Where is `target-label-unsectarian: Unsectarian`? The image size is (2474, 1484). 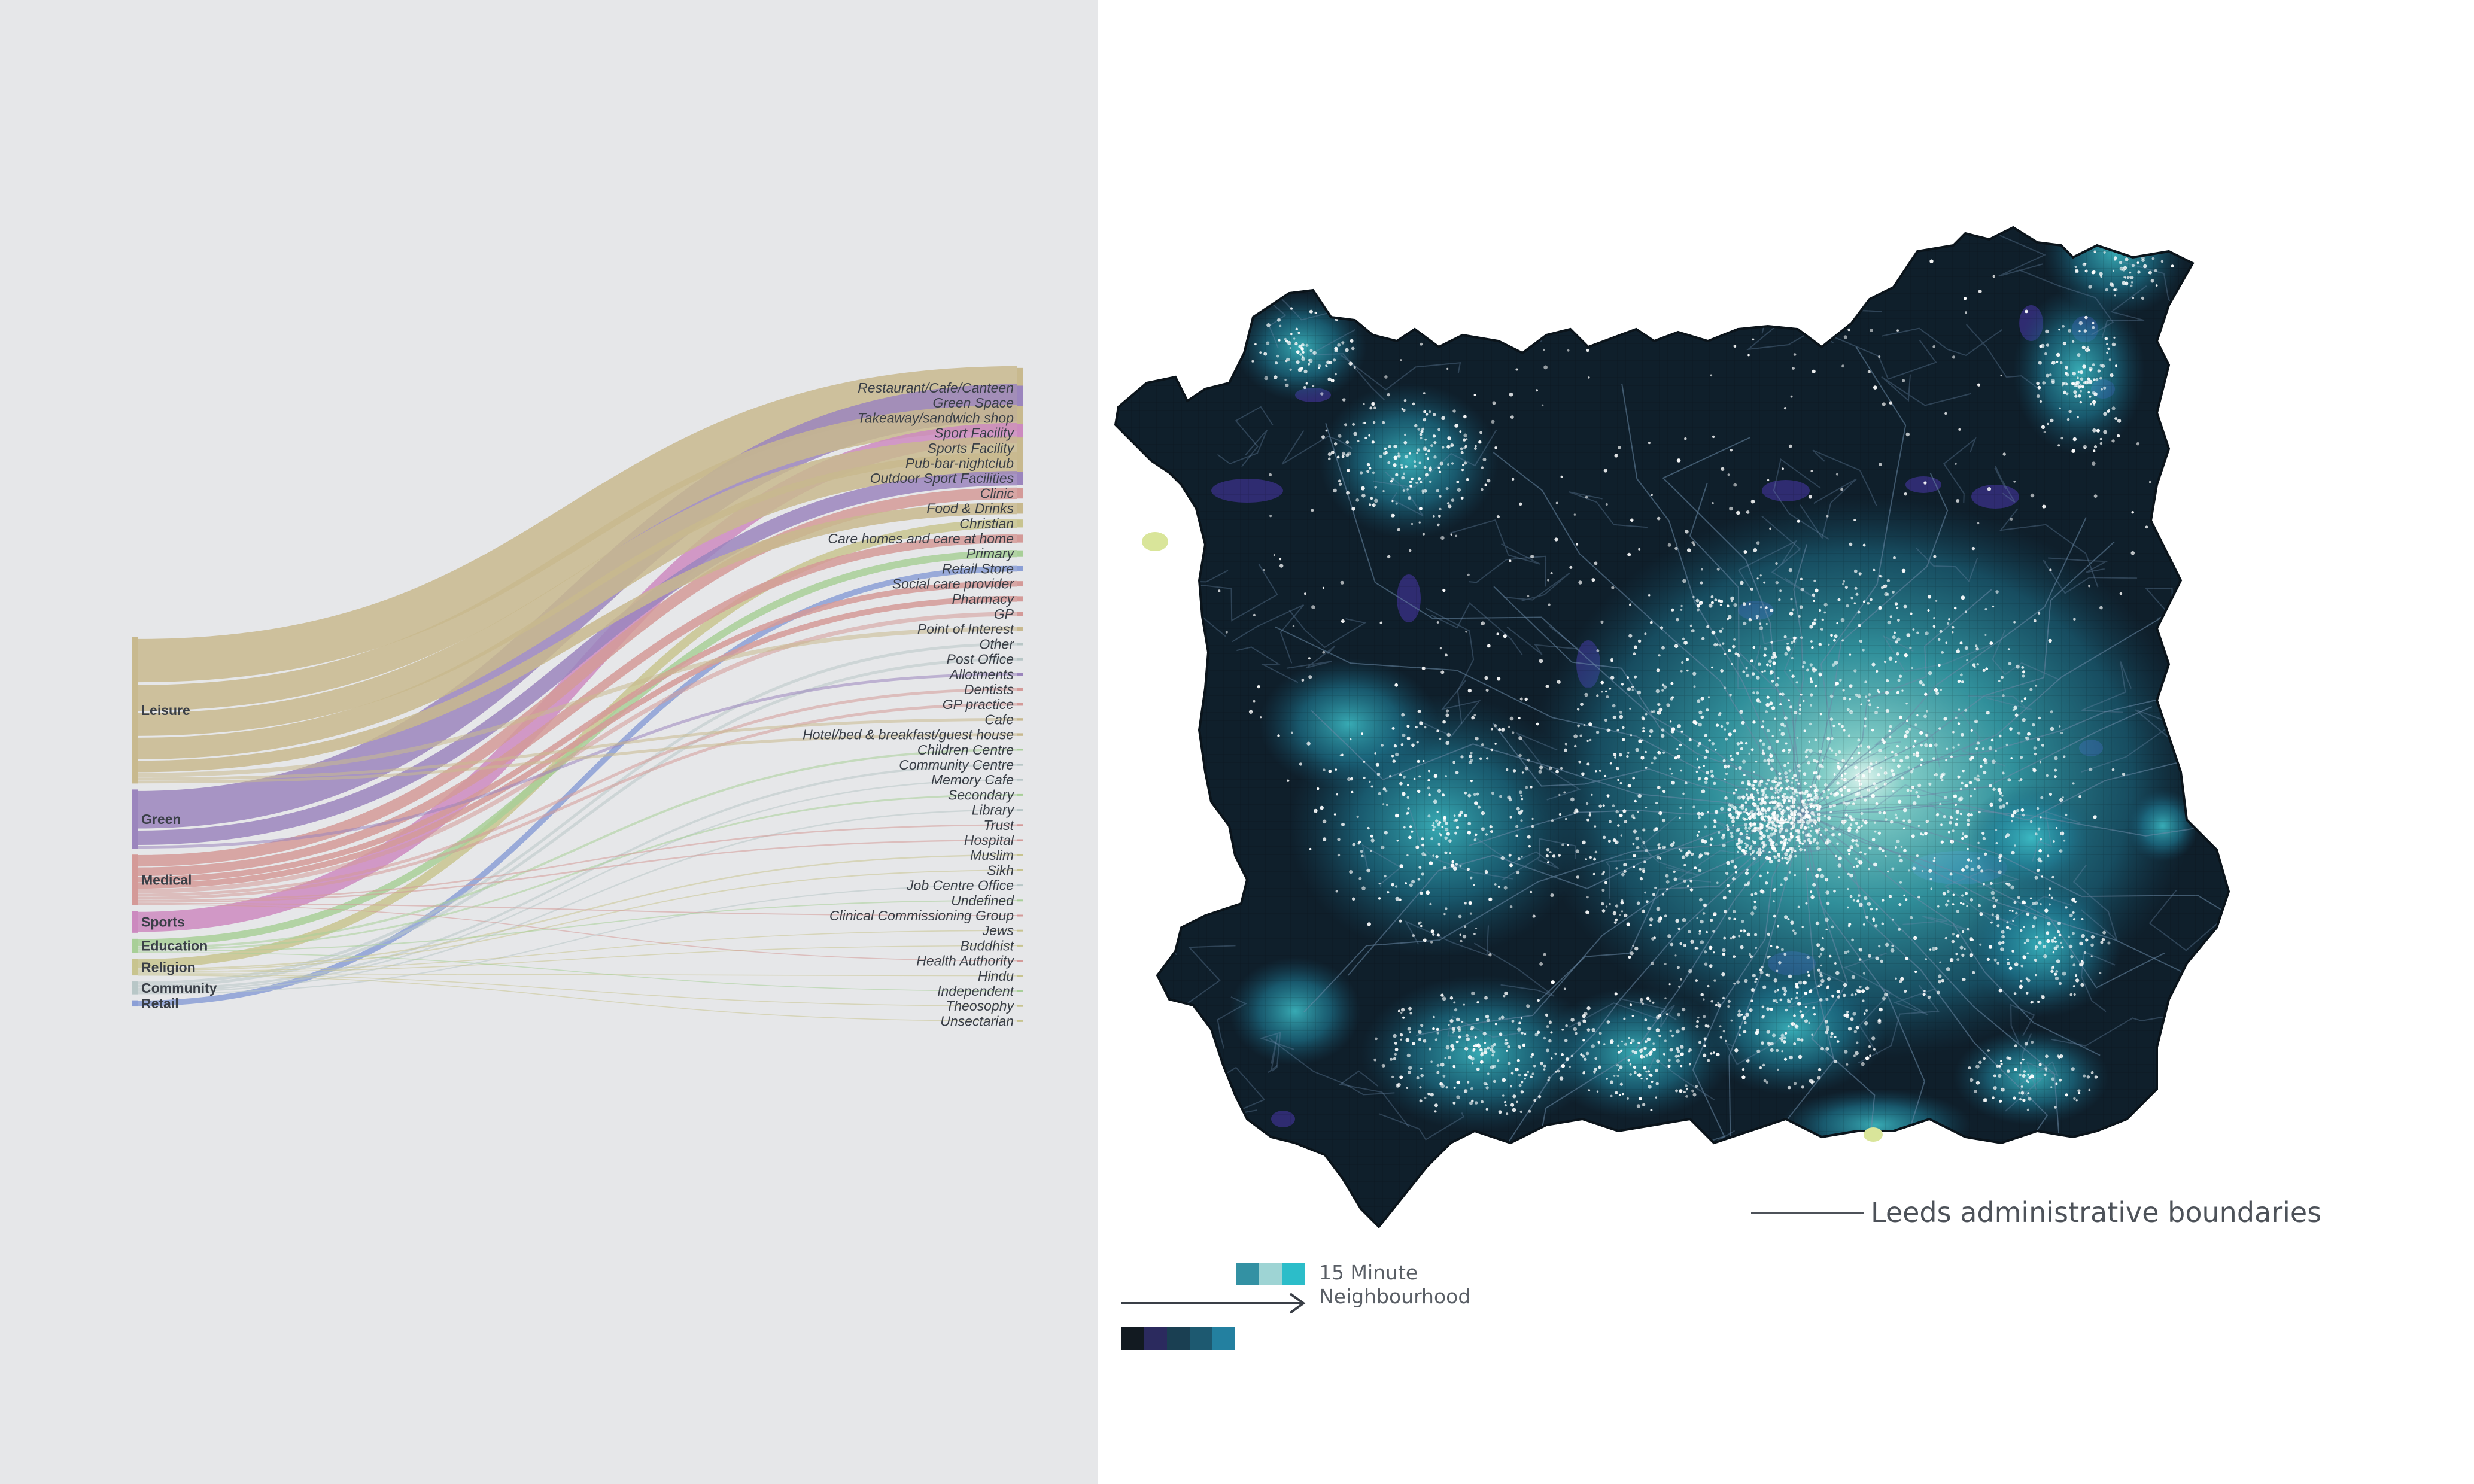
target-label-unsectarian: Unsectarian is located at coordinates (977, 1021).